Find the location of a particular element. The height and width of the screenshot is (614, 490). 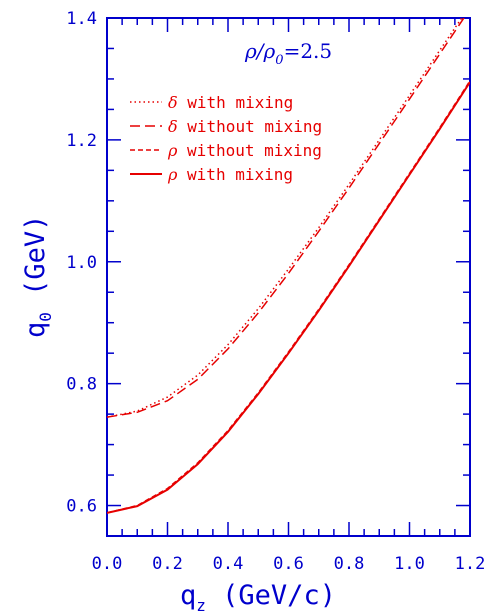

x-tick-label: 0.6 is located at coordinates (288, 564).